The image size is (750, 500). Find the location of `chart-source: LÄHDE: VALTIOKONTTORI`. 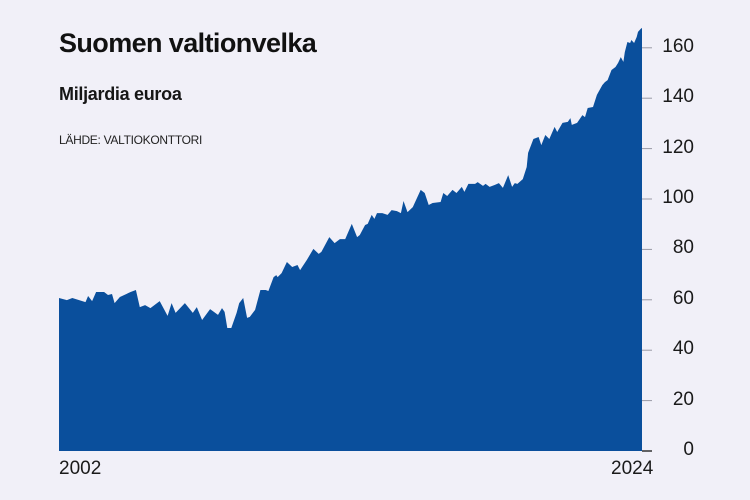

chart-source: LÄHDE: VALTIOKONTTORI is located at coordinates (131, 140).